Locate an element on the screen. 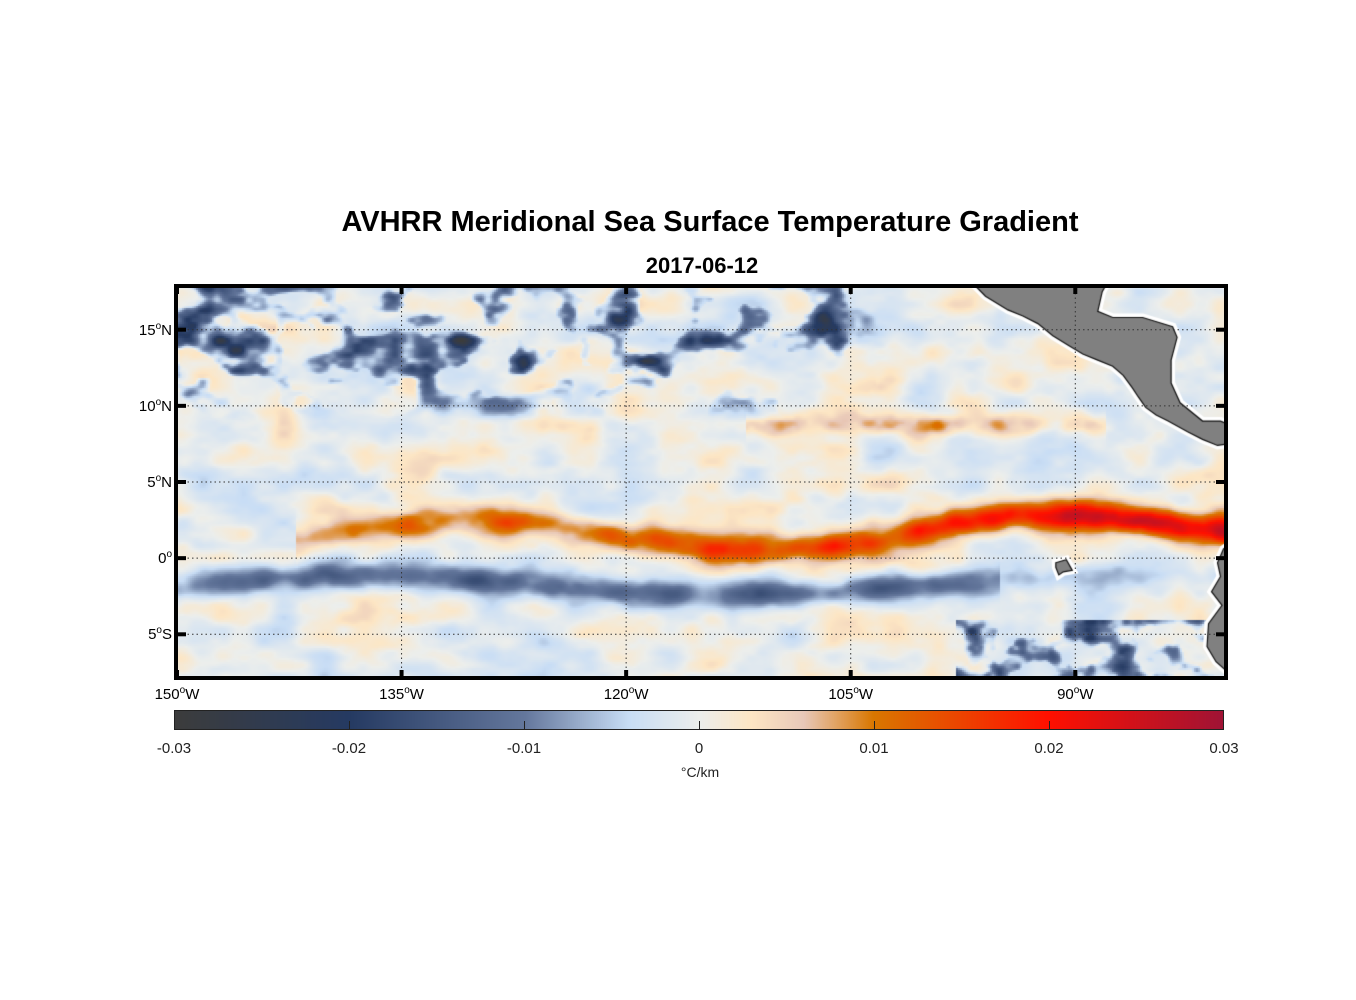 Image resolution: width=1356 pixels, height=1000 pixels. y-tick-label: 15oN is located at coordinates (155, 329).